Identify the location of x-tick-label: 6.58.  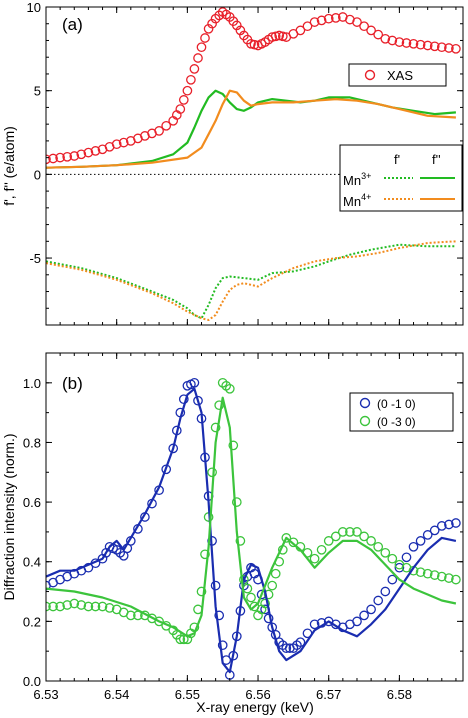
(399, 694).